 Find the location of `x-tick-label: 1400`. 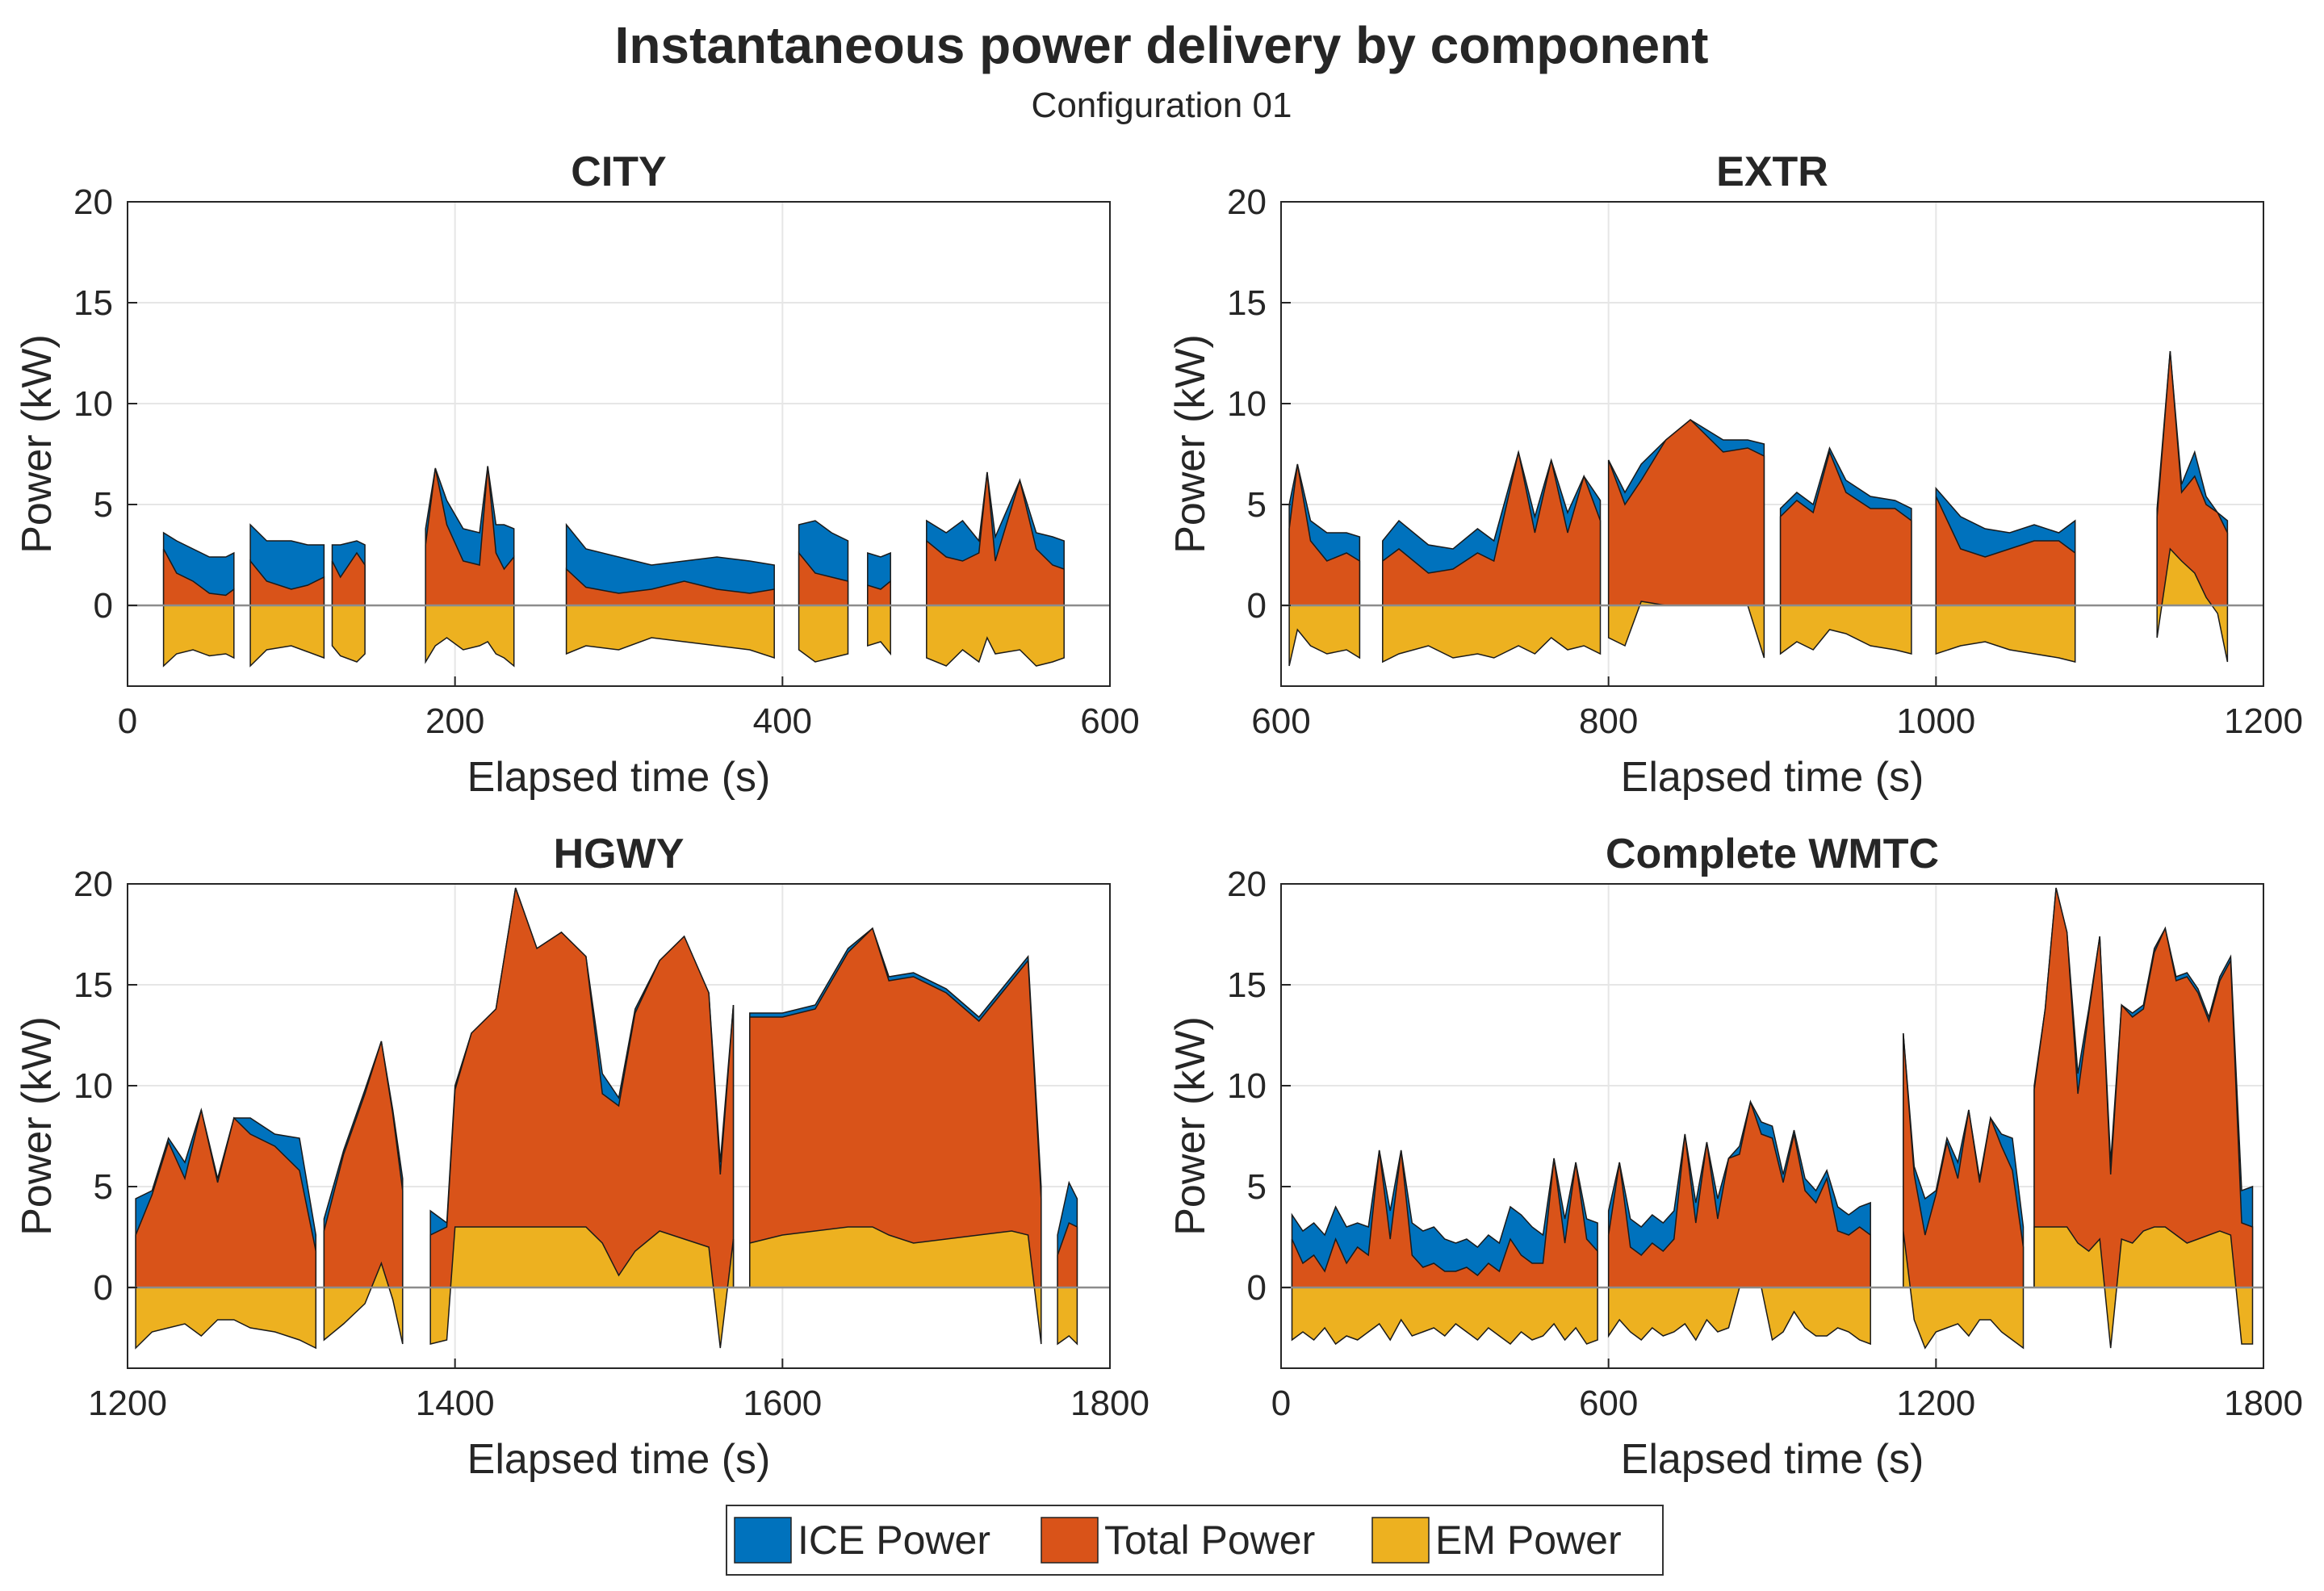

x-tick-label: 1400 is located at coordinates (455, 1403).